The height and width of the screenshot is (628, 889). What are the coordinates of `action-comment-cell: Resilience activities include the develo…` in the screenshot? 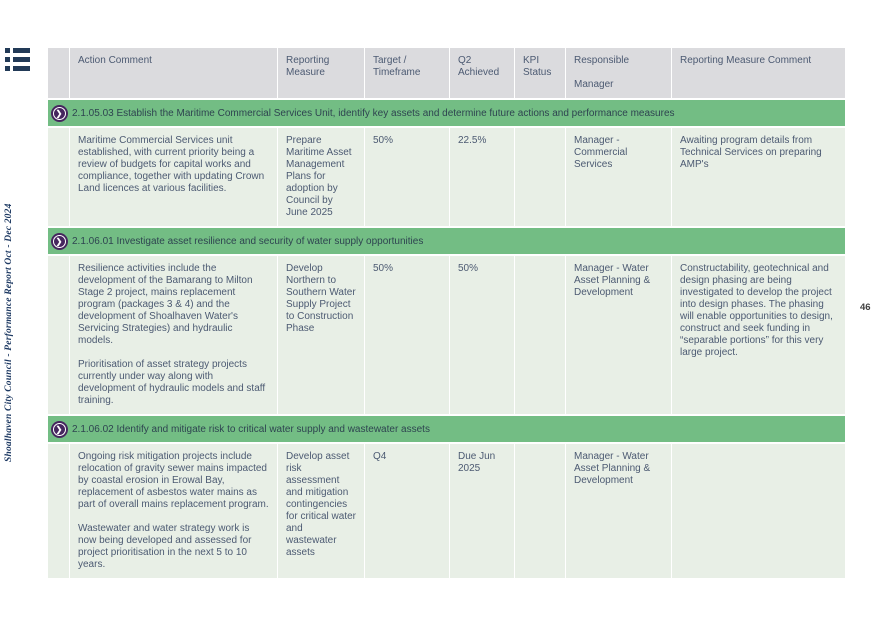 It's located at (174, 335).